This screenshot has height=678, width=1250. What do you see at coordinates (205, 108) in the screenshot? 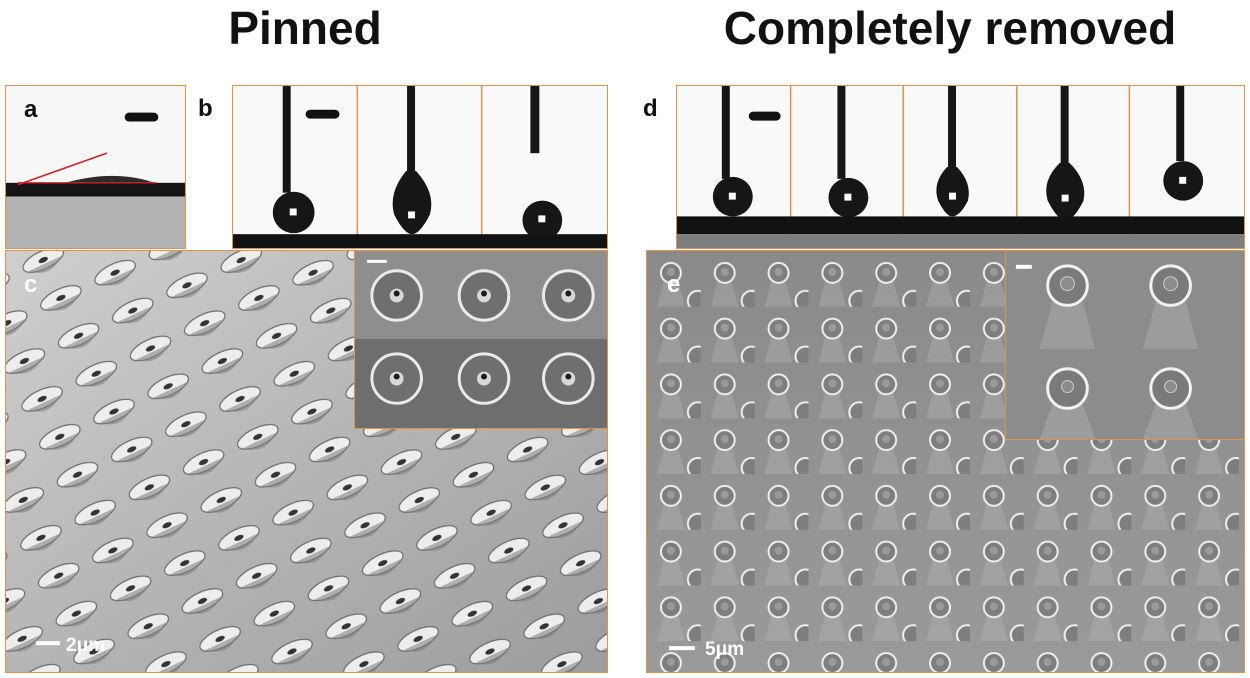
I see `panel-letter-b-outer: b` at bounding box center [205, 108].